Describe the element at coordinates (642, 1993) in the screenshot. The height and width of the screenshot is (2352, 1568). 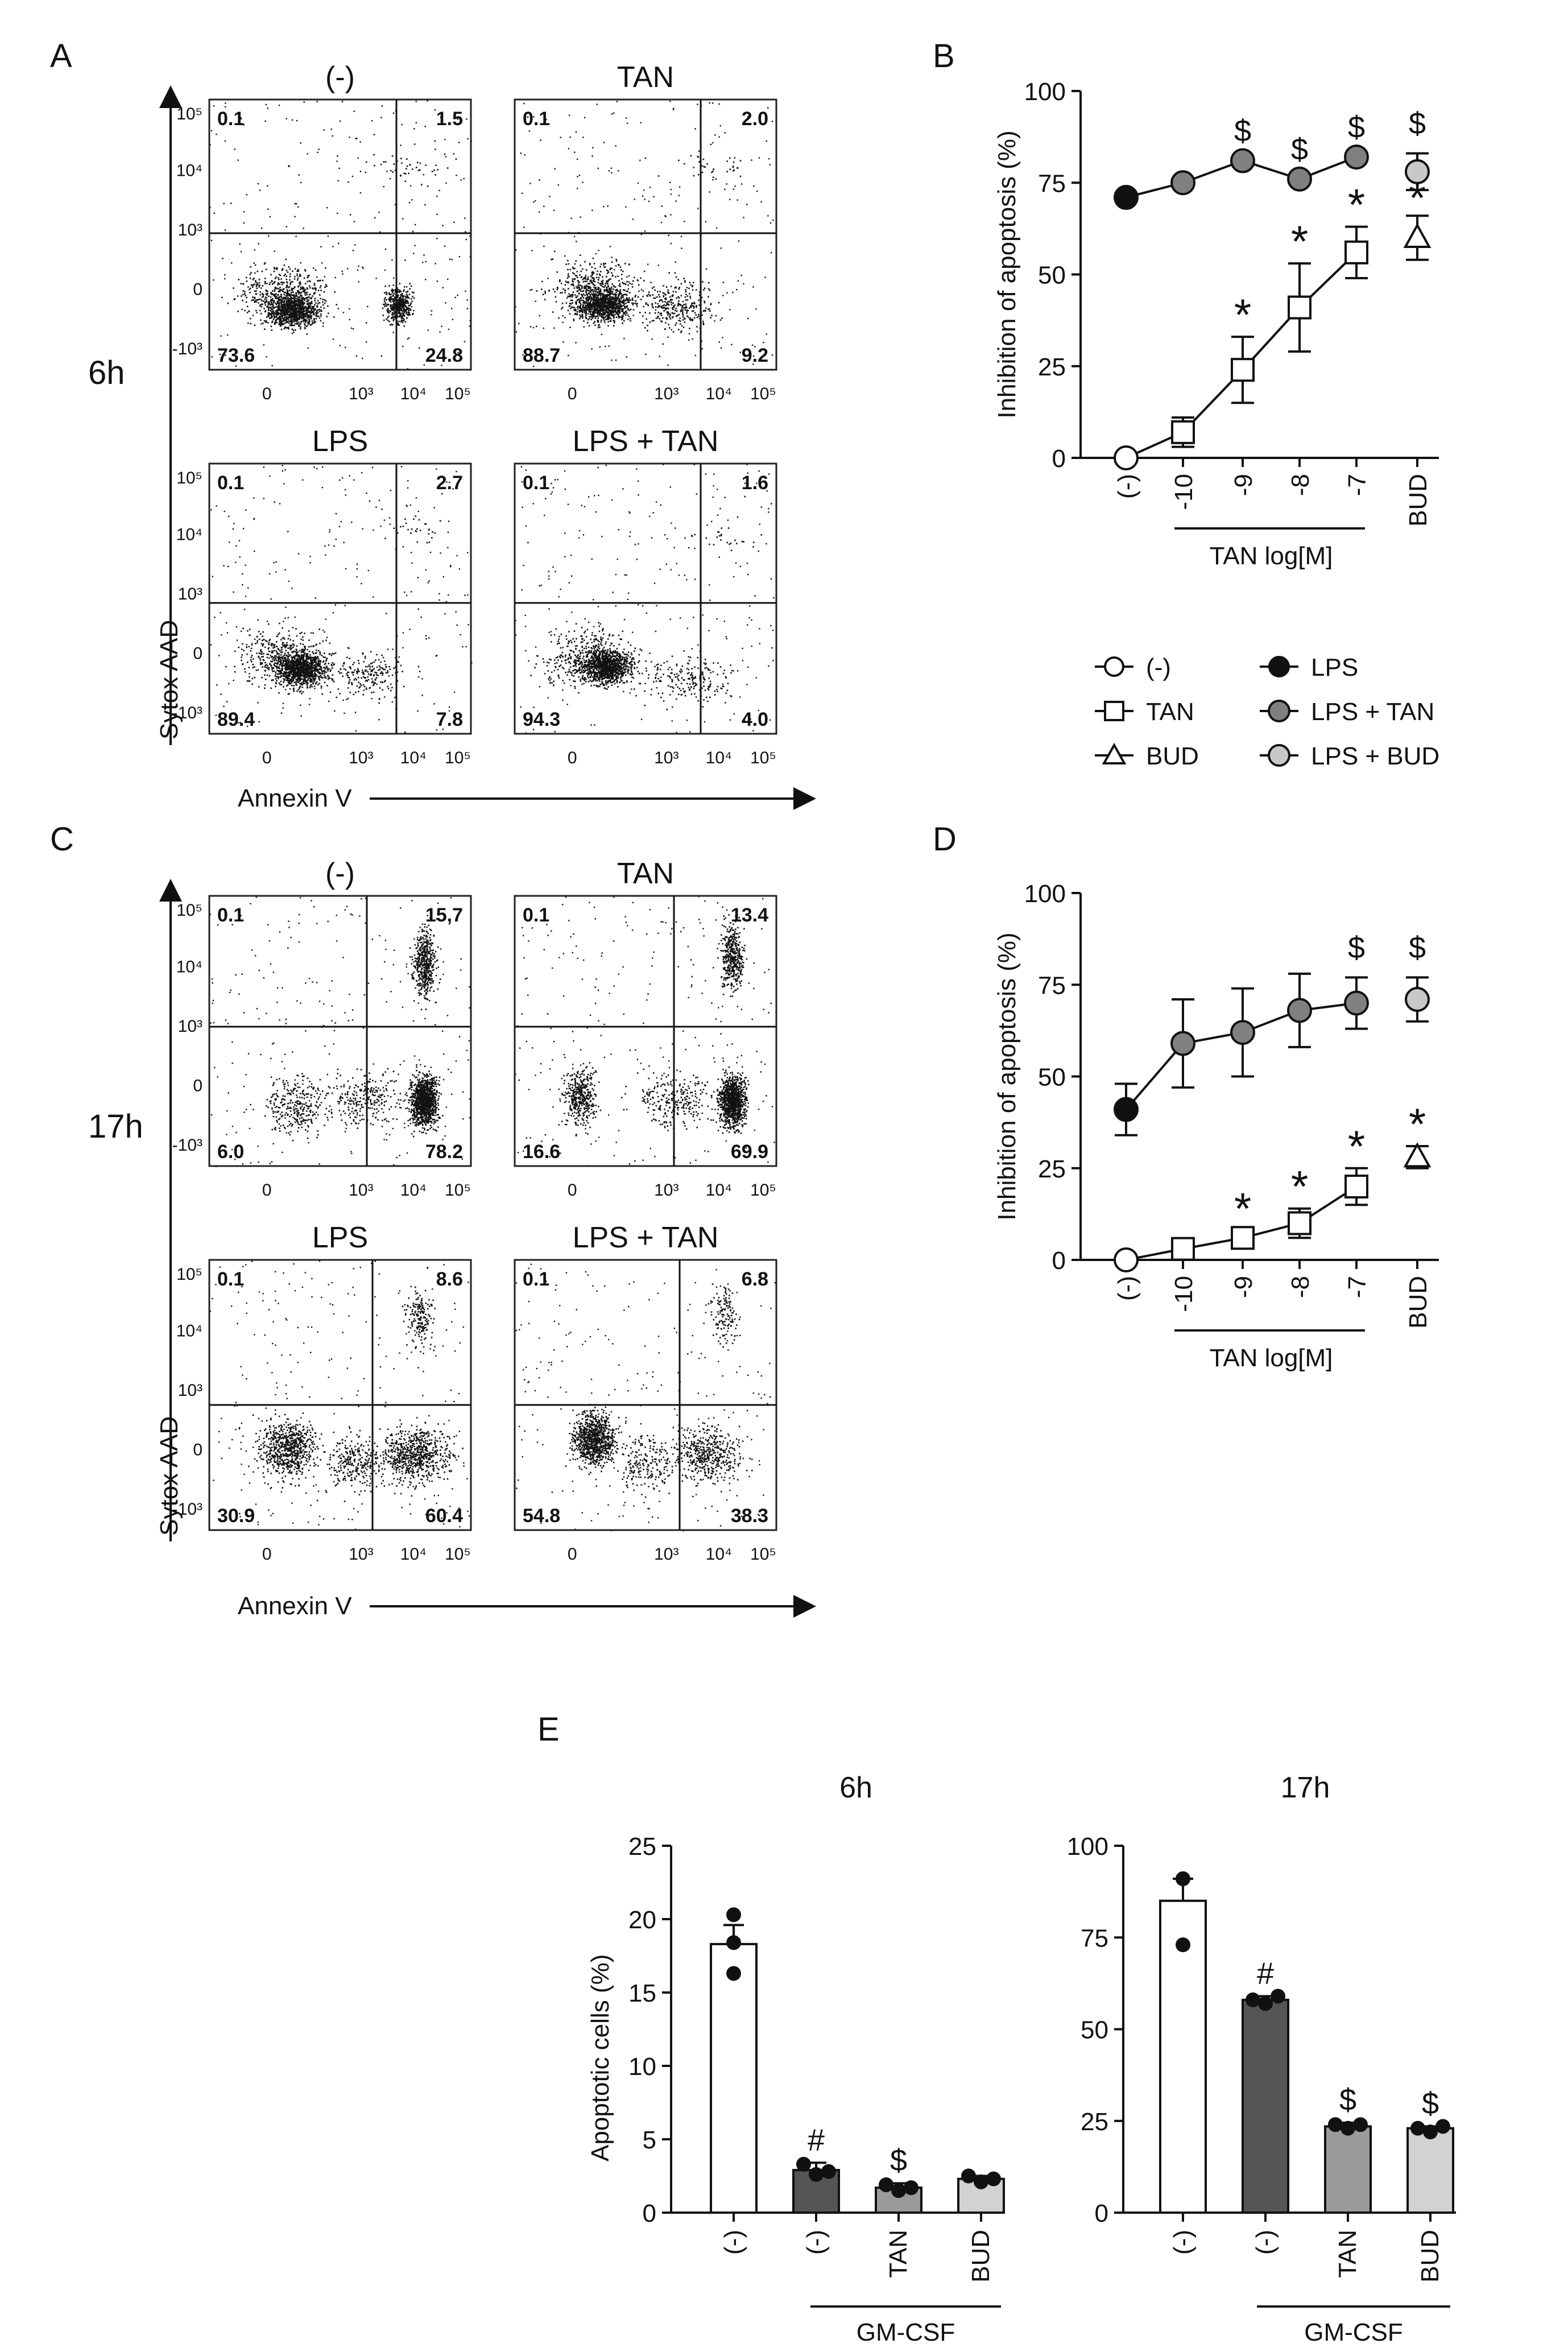
I see `y-tick-label: 15` at that location.